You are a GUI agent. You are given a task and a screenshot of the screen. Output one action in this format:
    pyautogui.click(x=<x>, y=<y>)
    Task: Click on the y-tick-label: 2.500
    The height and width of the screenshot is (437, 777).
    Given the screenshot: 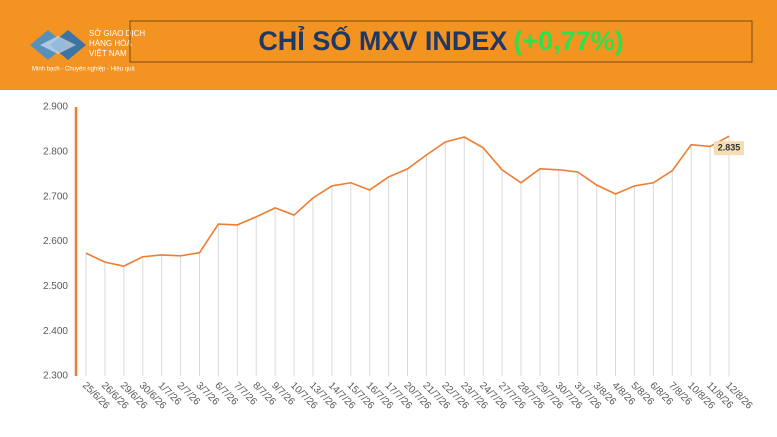 What is the action you would take?
    pyautogui.click(x=55, y=286)
    